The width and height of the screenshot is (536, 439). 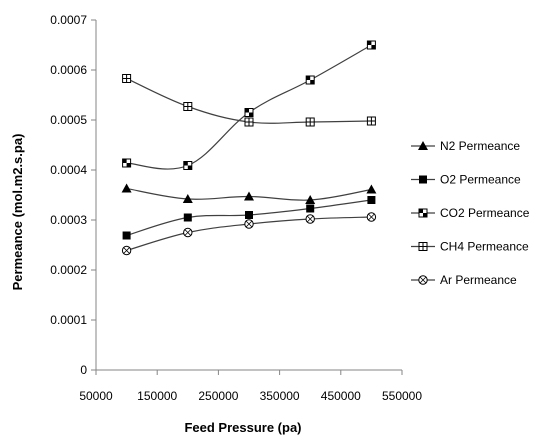 I want to click on series-line, so click(x=249, y=107).